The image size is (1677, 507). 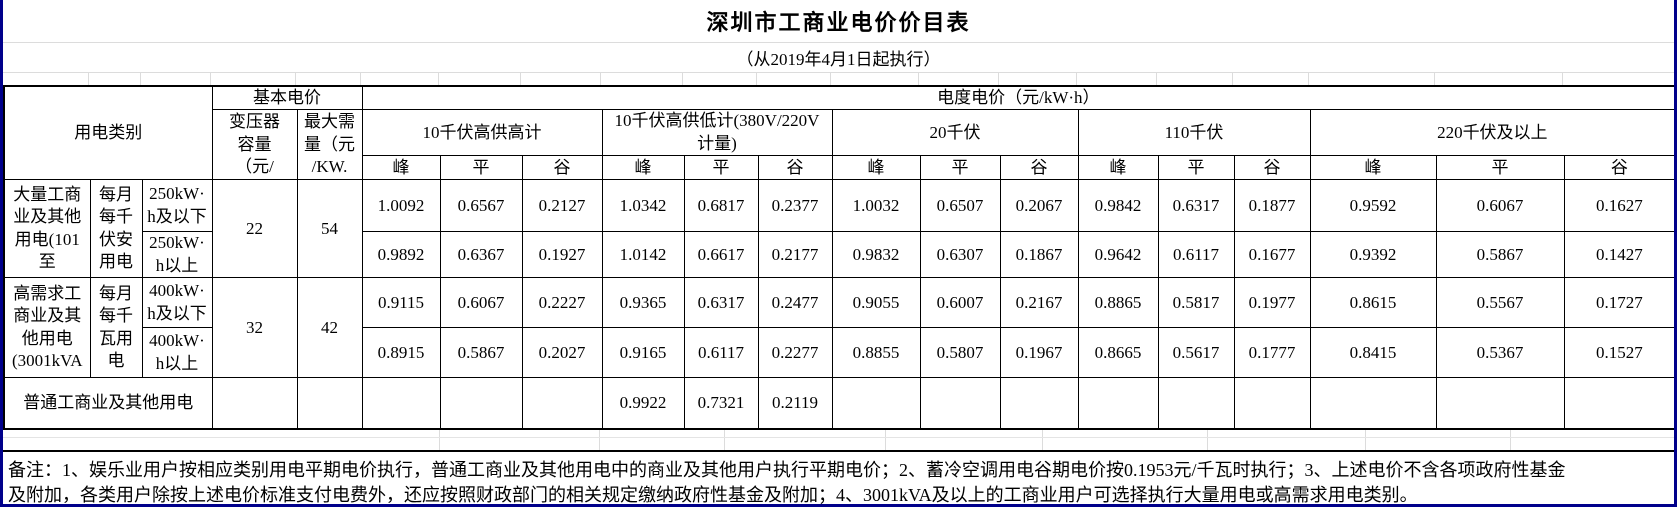 What do you see at coordinates (562, 353) in the screenshot?
I see `price-cell: 0.2027` at bounding box center [562, 353].